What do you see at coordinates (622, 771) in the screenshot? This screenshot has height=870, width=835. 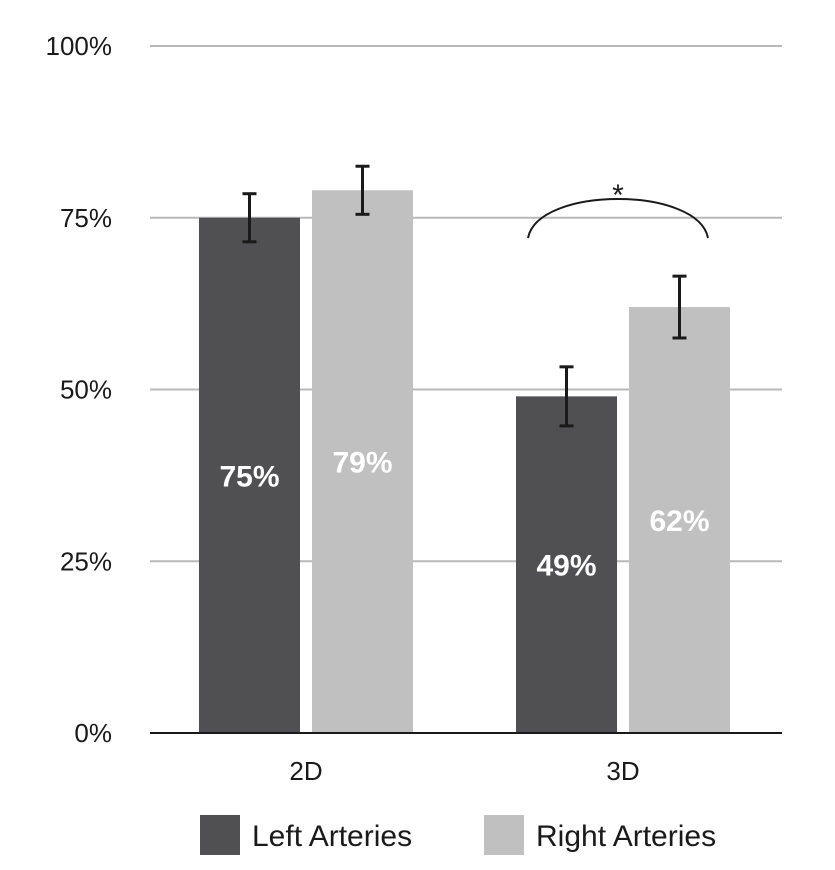 I see `x-tick-label: 3D` at bounding box center [622, 771].